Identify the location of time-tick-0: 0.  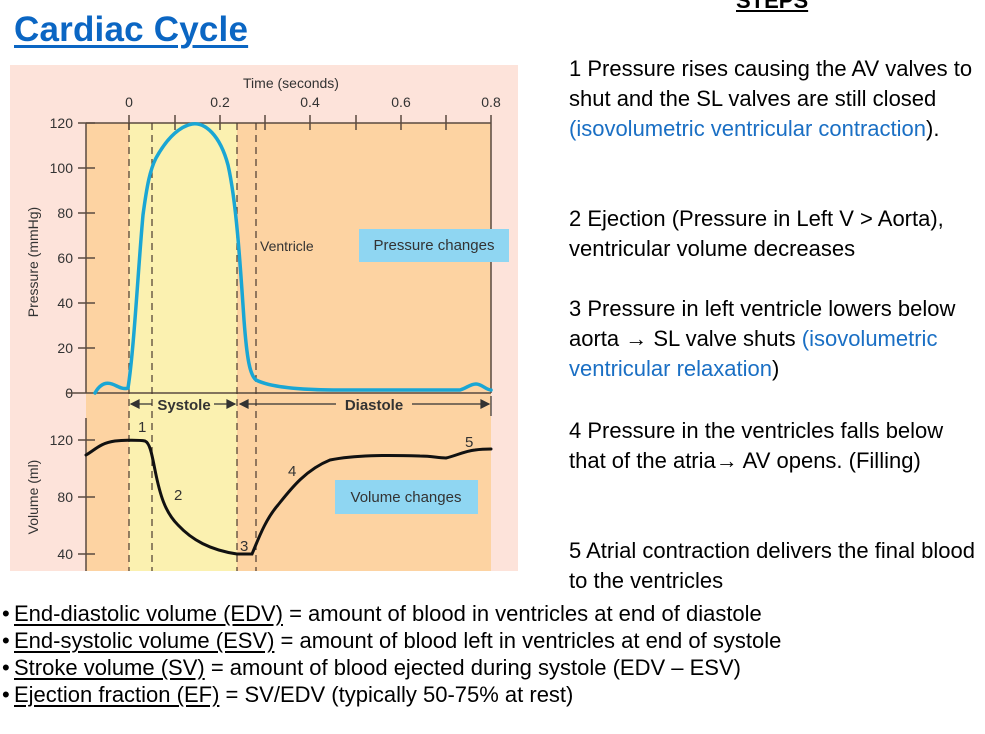
(129, 102).